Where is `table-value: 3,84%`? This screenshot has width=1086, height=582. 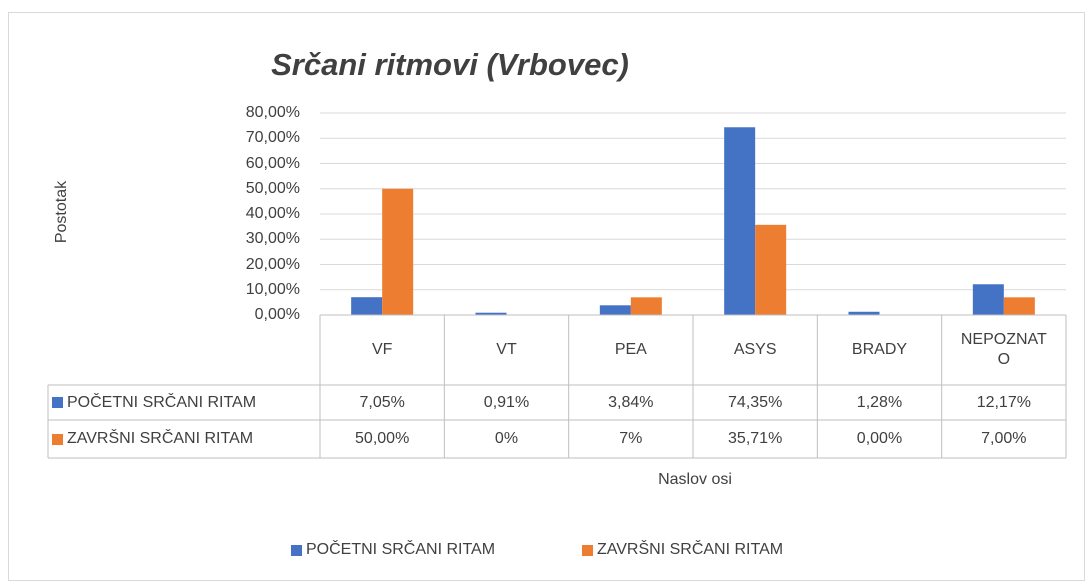 table-value: 3,84% is located at coordinates (631, 402).